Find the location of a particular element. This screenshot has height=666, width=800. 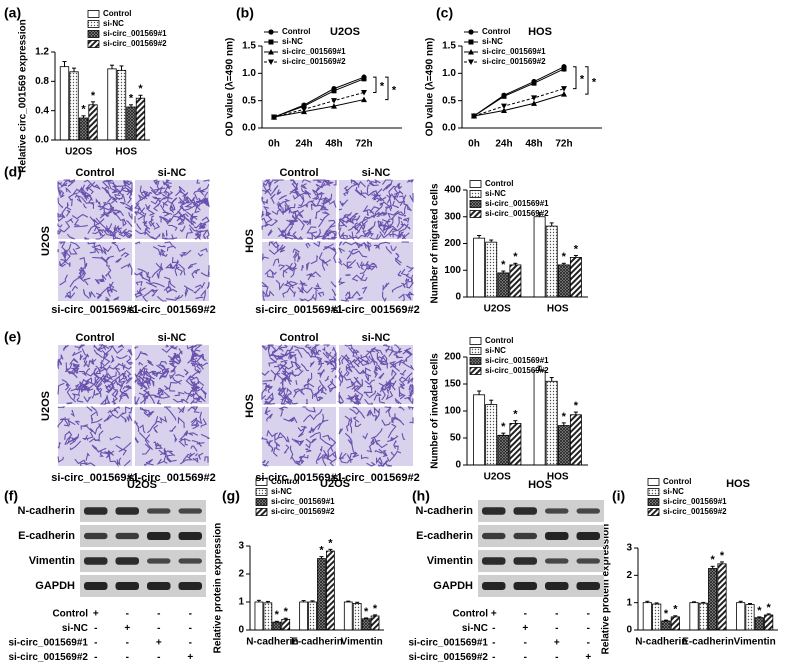

y-tick-label: 2 is located at coordinates (241, 574).